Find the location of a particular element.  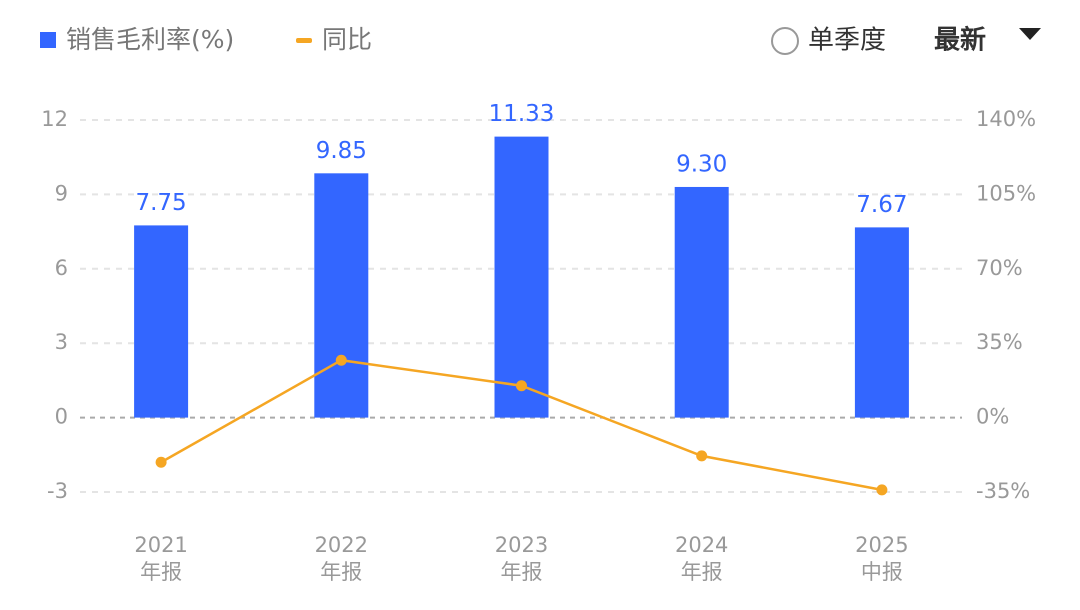

data-label: 9.30 is located at coordinates (701, 164).